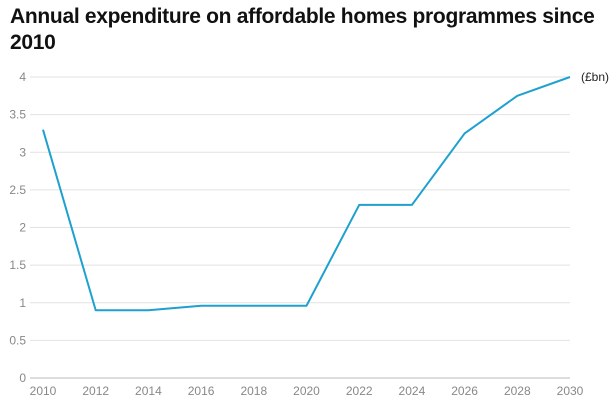 The width and height of the screenshot is (616, 414). I want to click on x-tick-label: 2026, so click(464, 391).